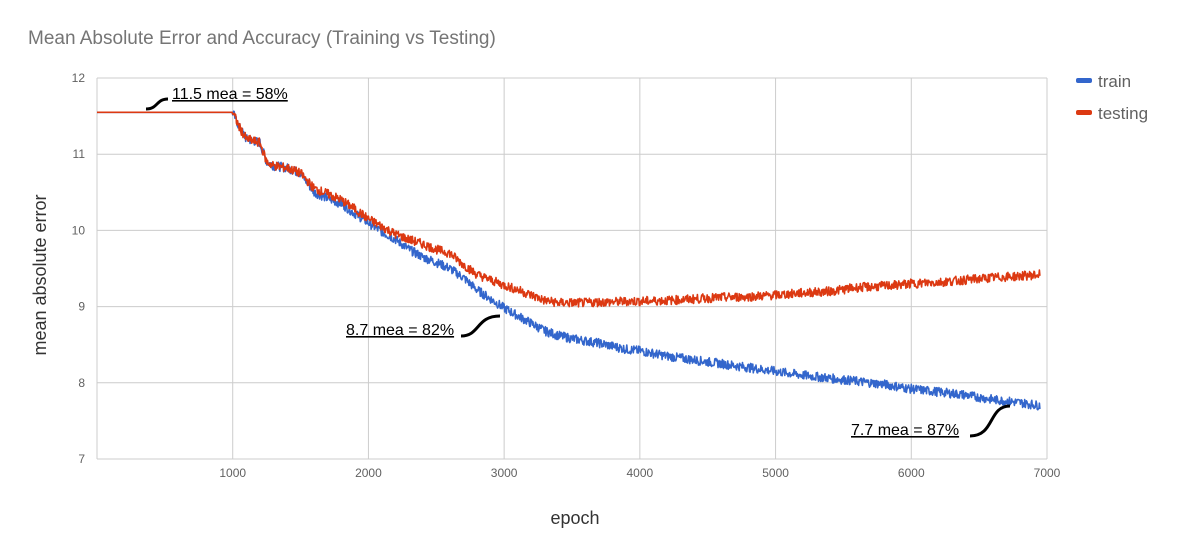  Describe the element at coordinates (230, 94) in the screenshot. I see `annotation-label-1: 11.5 mea = 58%` at that location.